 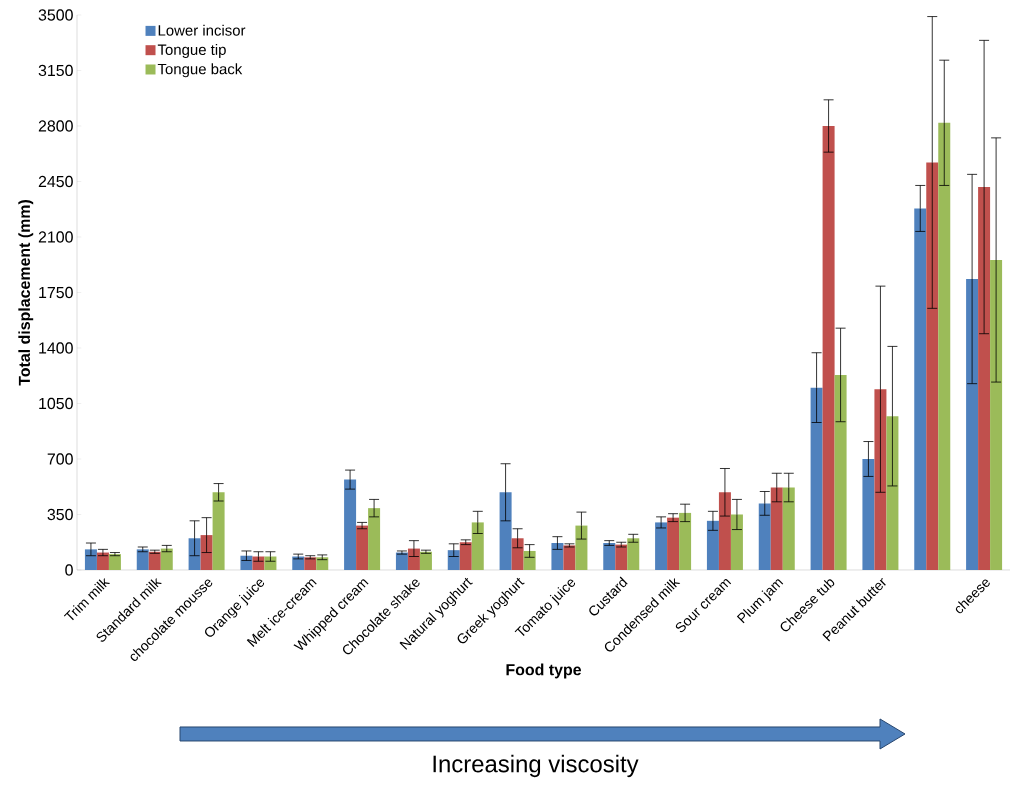 I want to click on legend-label: Tongue back, so click(x=200, y=70).